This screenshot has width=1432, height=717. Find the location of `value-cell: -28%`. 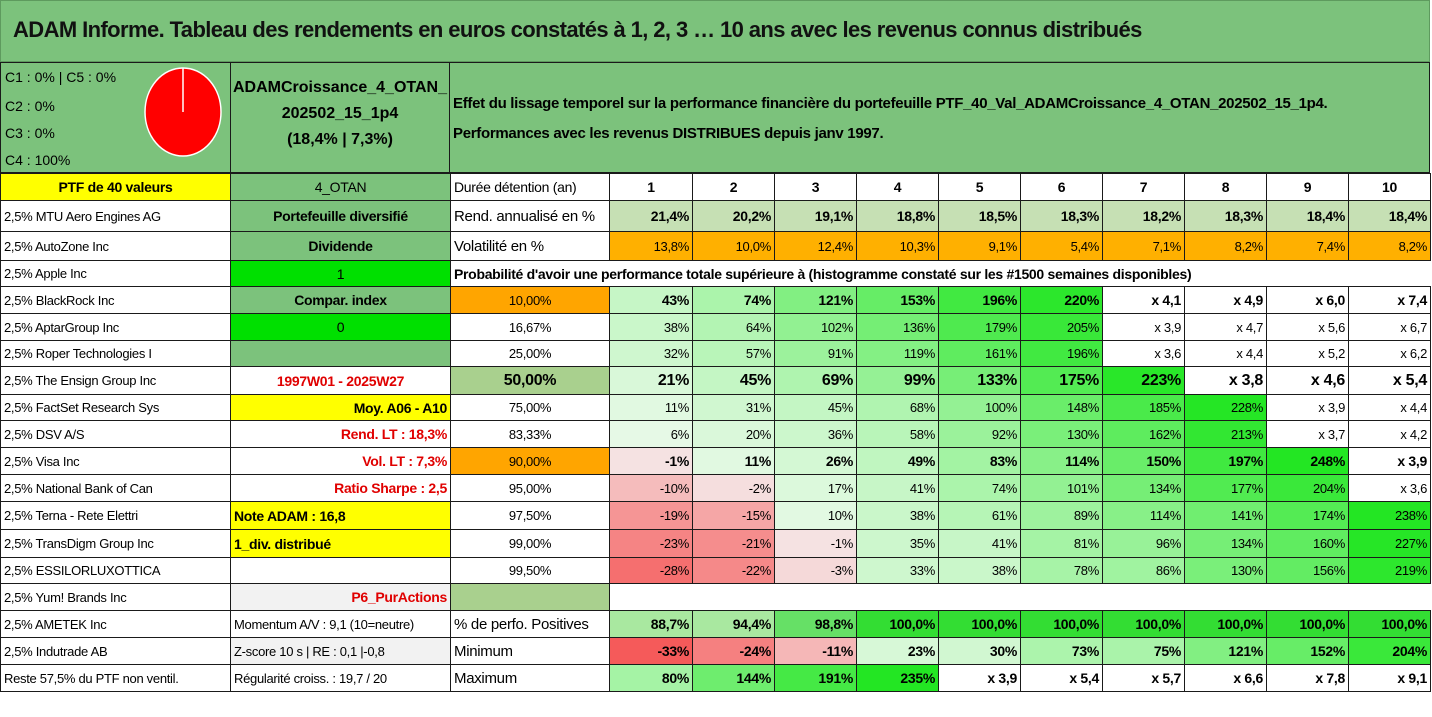

value-cell: -28% is located at coordinates (651, 570).